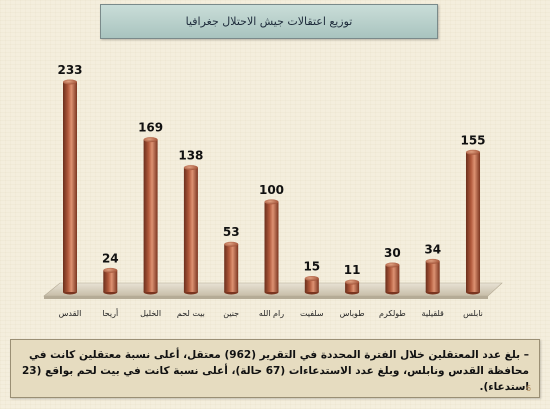  What do you see at coordinates (392, 313) in the screenshot?
I see `category-label-9: طولكرم` at bounding box center [392, 313].